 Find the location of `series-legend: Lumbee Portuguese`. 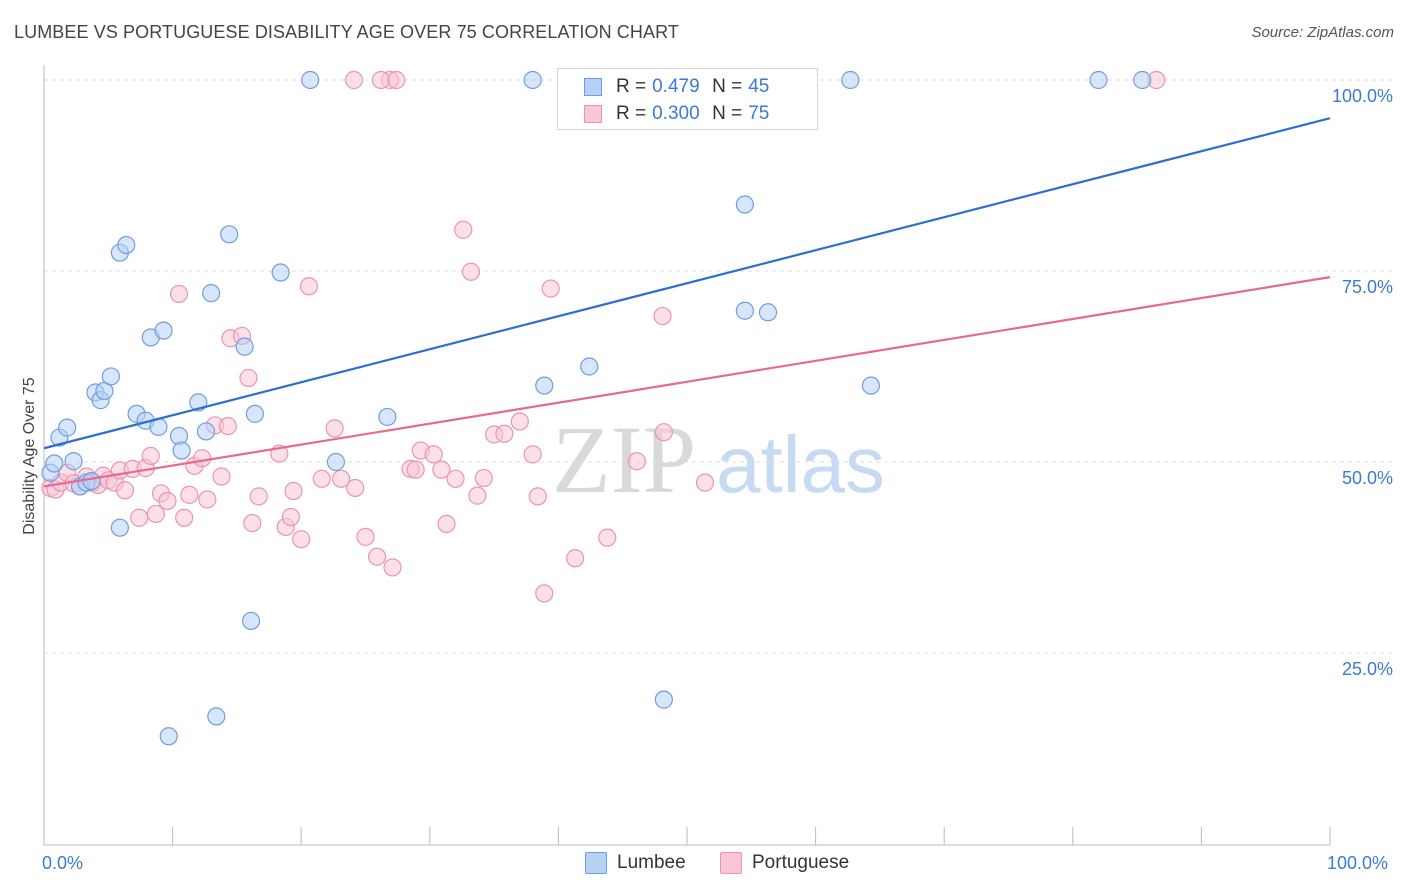

series-legend: Lumbee Portuguese is located at coordinates (703, 864).